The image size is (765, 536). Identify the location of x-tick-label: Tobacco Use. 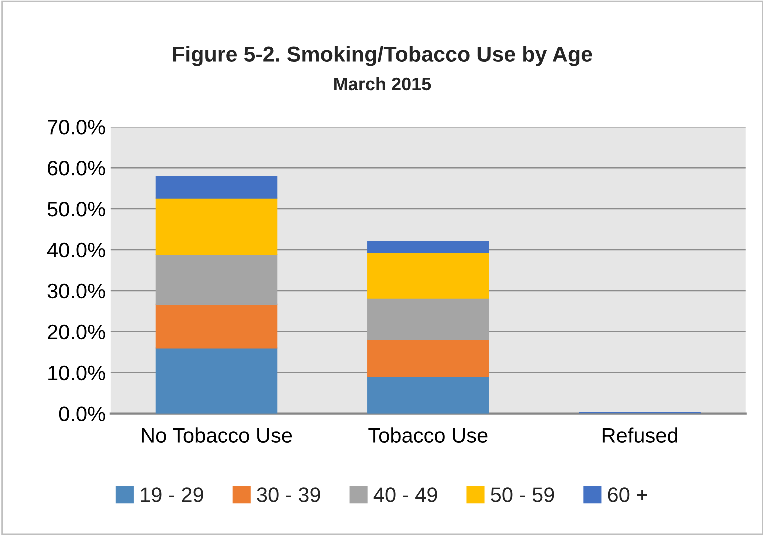
(428, 435).